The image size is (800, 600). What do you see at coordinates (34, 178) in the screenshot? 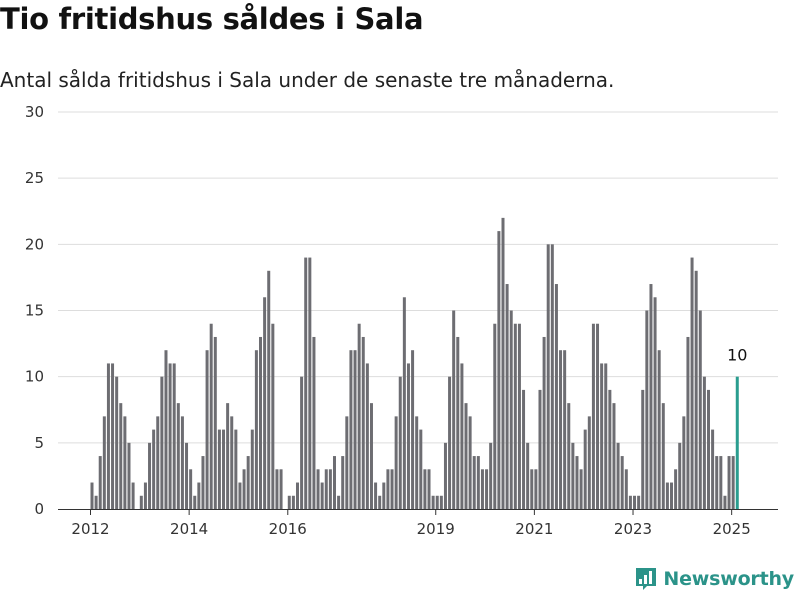
I see `y-tick-label: 25` at bounding box center [34, 178].